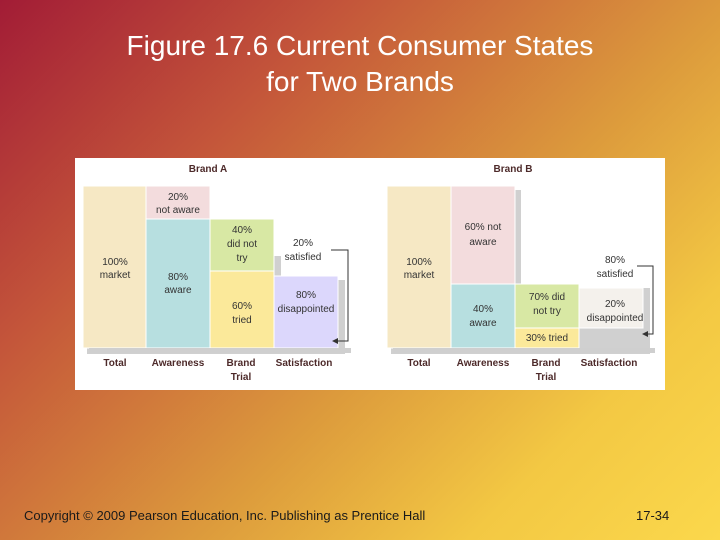 The image size is (720, 540). What do you see at coordinates (178, 290) in the screenshot?
I see `brand-a-aware-word: aware` at bounding box center [178, 290].